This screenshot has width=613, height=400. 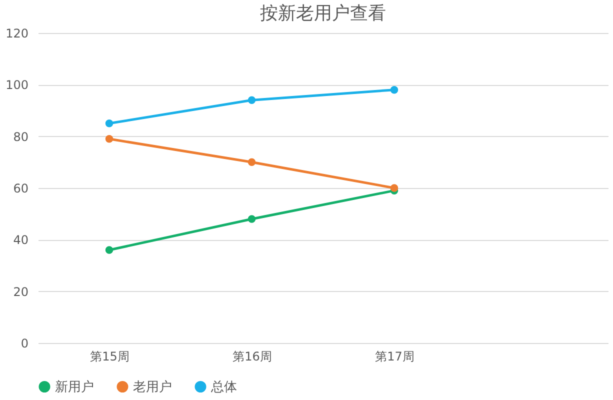 I want to click on y-tick-label: 100, so click(x=17, y=85).